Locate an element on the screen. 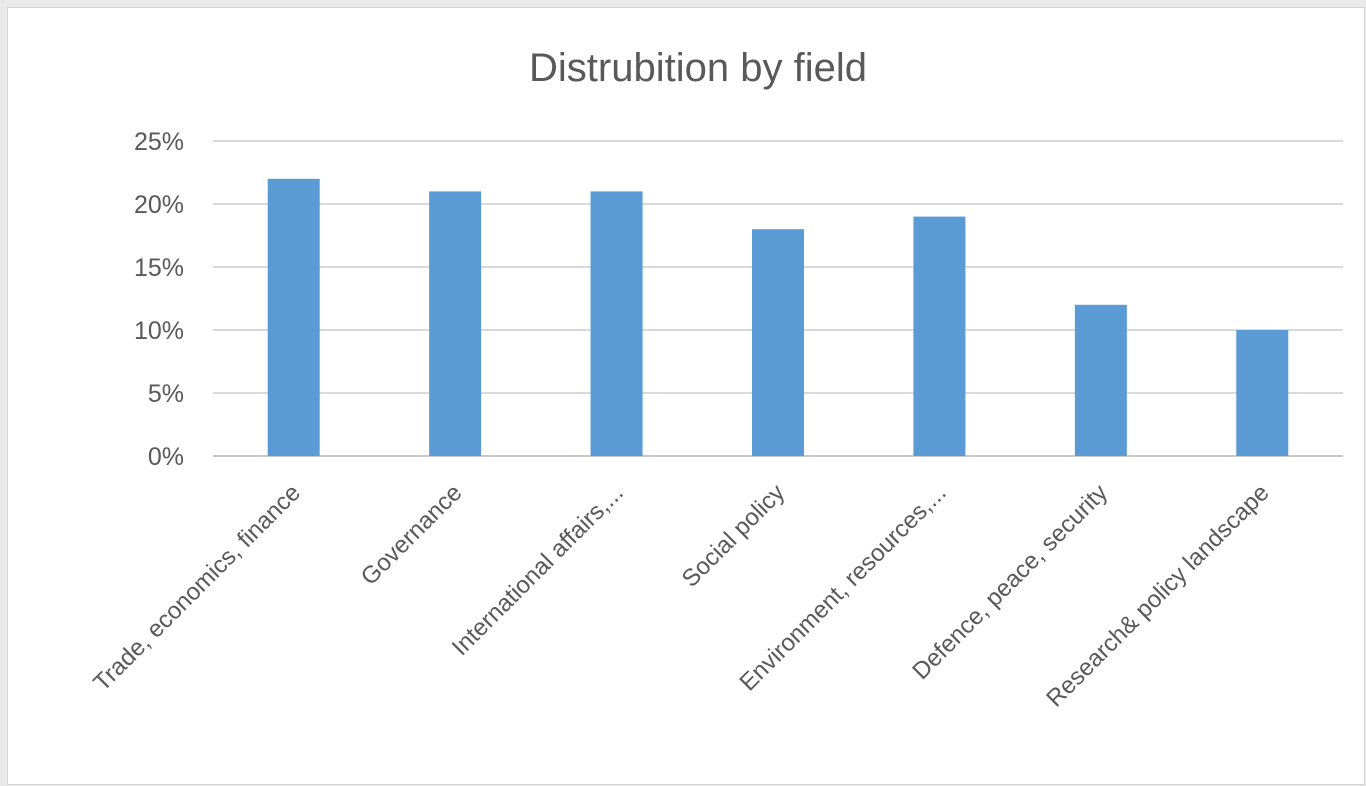 This screenshot has width=1366, height=786. y-tick-label: 15% is located at coordinates (159, 268).